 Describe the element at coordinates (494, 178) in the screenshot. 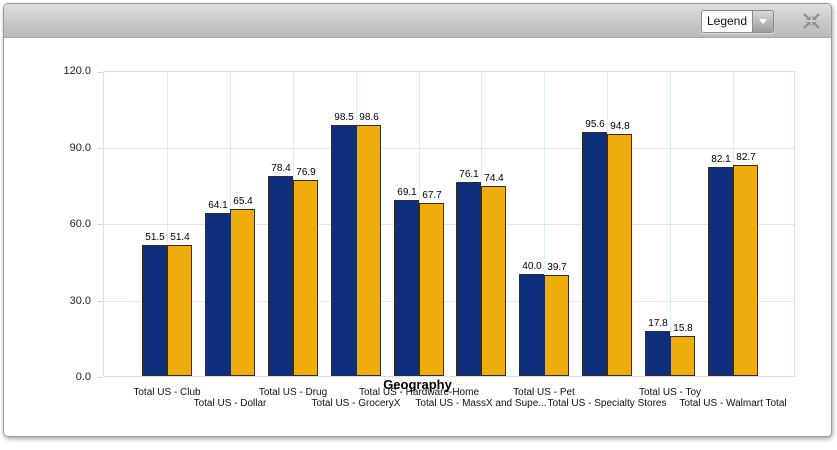

I see `bar-value-label: 74.4` at that location.